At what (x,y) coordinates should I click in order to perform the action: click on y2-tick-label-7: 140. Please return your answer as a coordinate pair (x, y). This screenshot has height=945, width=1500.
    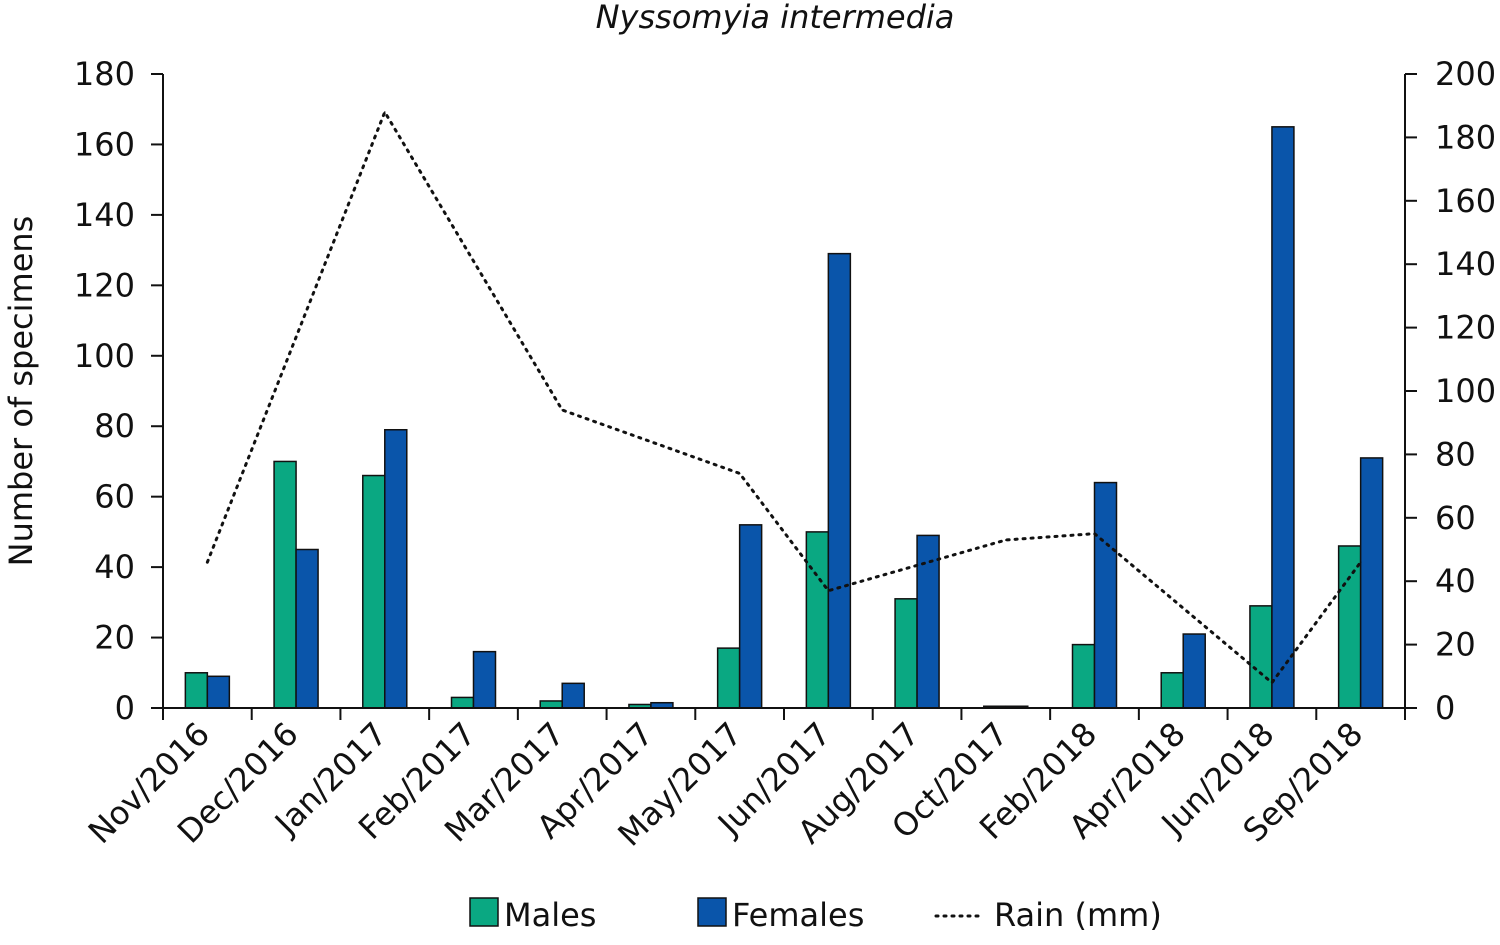
    Looking at the image, I should click on (1465, 264).